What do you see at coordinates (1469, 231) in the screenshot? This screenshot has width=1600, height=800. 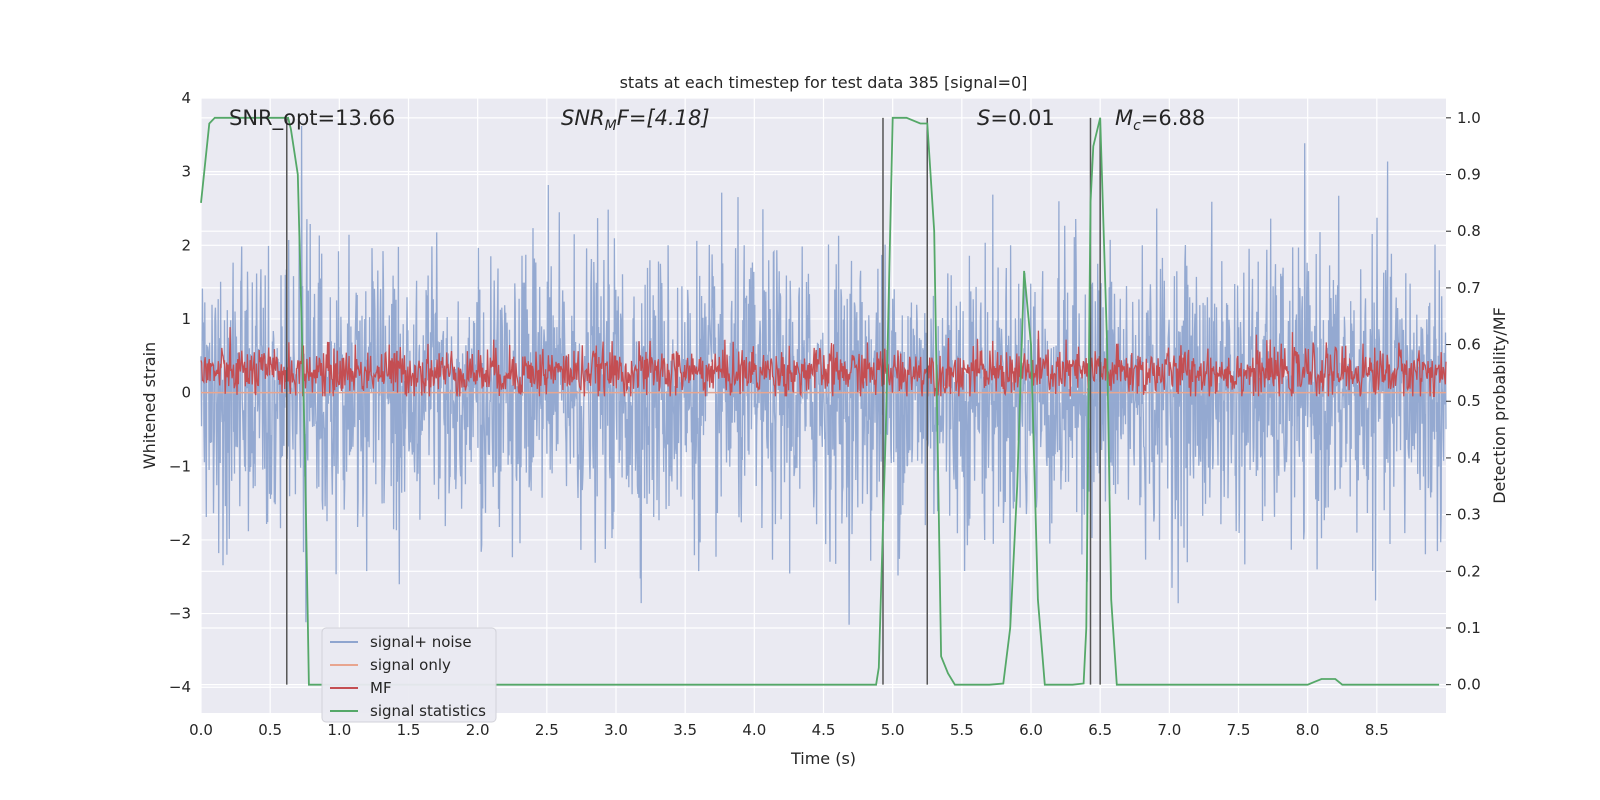 I see `y-right-tick-label: 0.8` at bounding box center [1469, 231].